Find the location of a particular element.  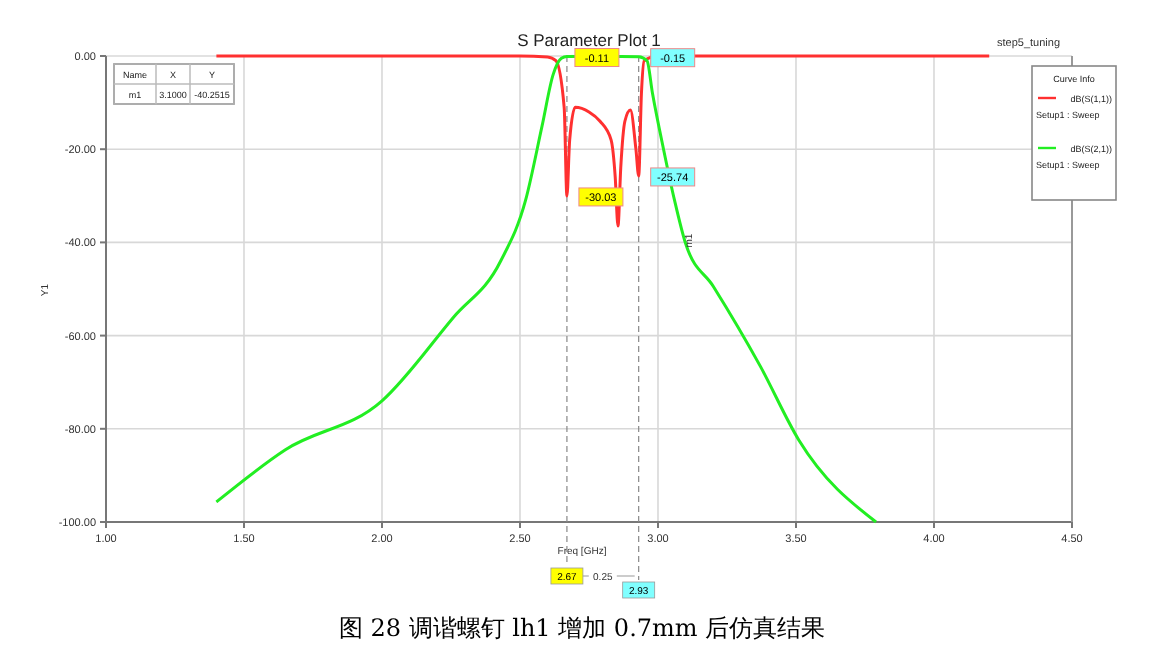

caption: 图 28 调谐螺钉 lh1 增加 0.7mm 后仿真结果 is located at coordinates (582, 628).